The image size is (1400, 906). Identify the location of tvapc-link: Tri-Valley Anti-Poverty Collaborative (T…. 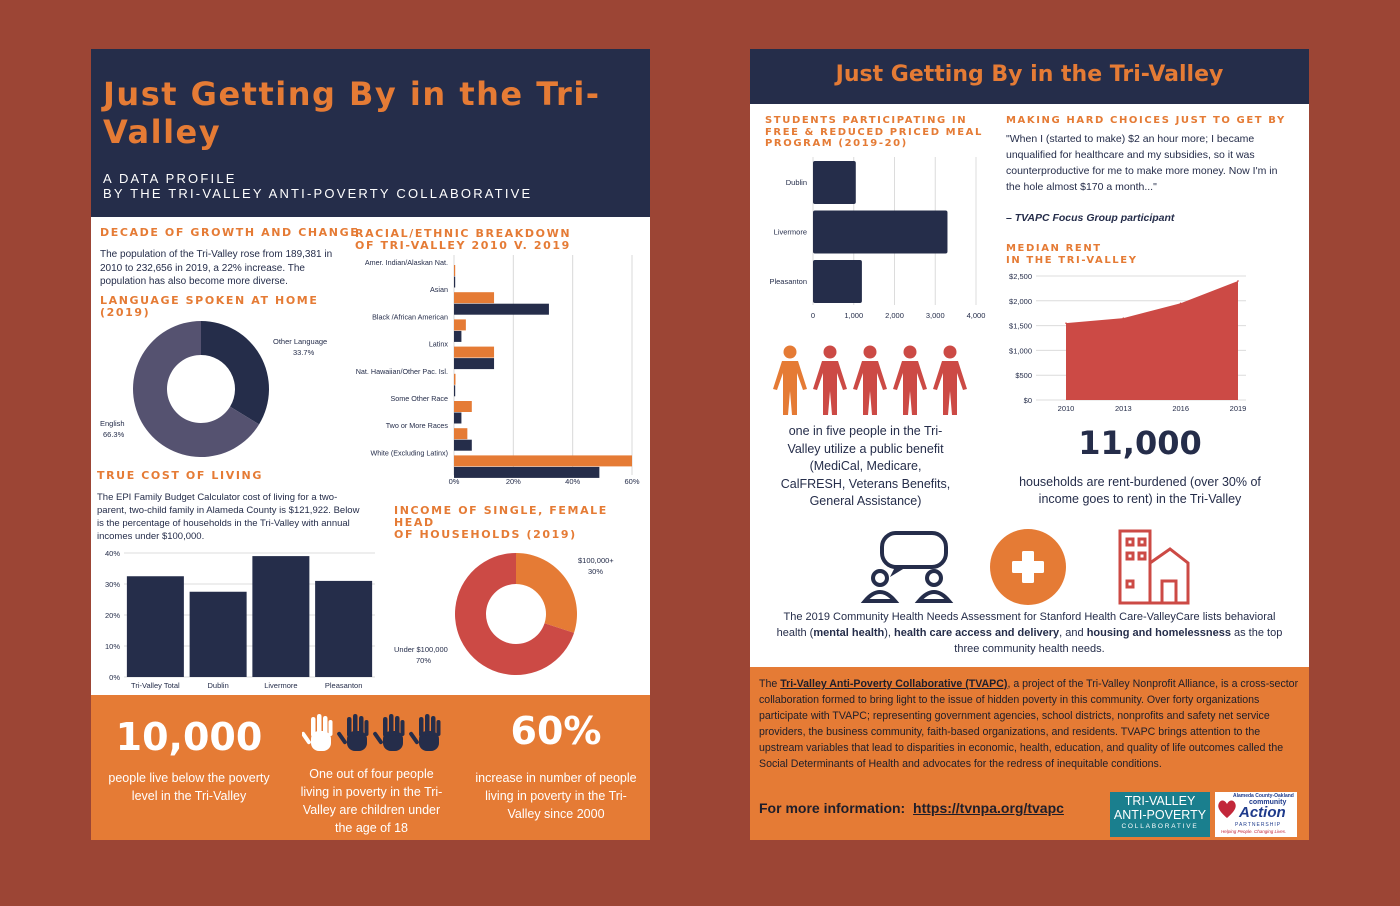
(894, 684).